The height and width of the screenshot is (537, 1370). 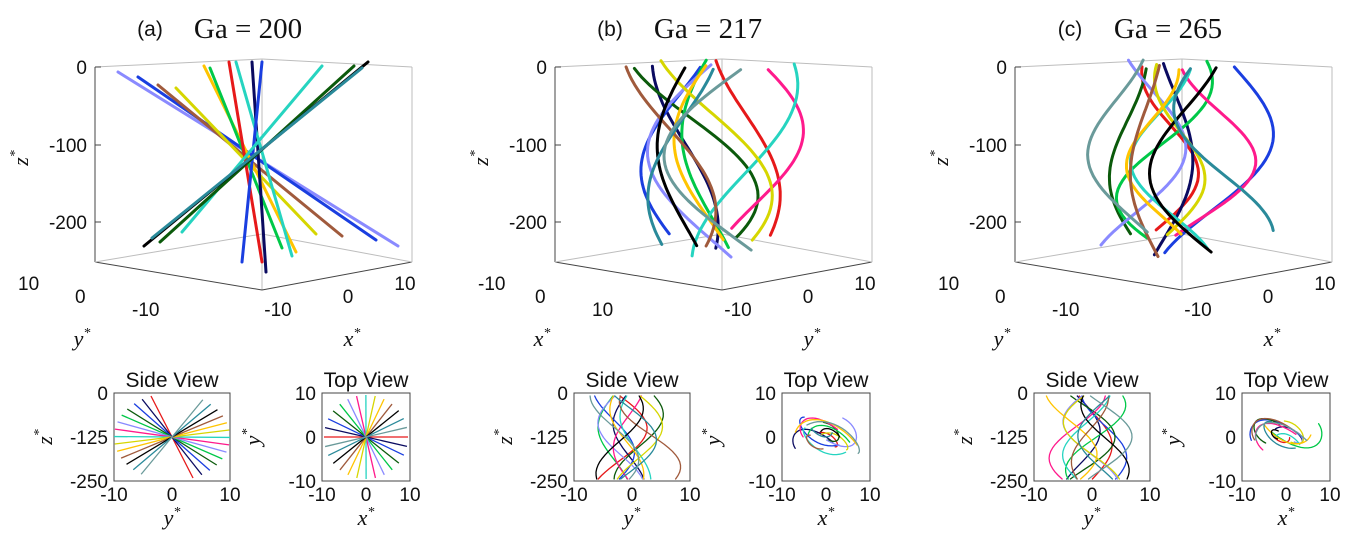 I want to click on left-floor-tick: 0, so click(x=1000, y=297).